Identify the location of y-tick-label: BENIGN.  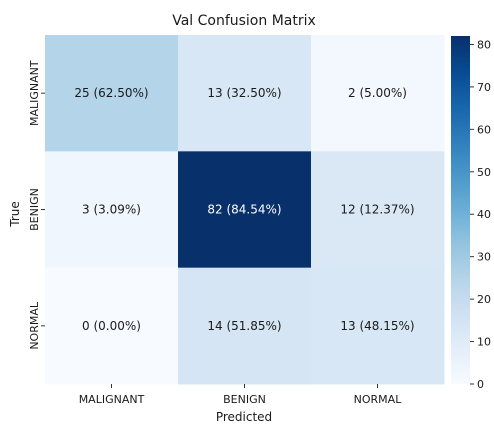
(34, 209).